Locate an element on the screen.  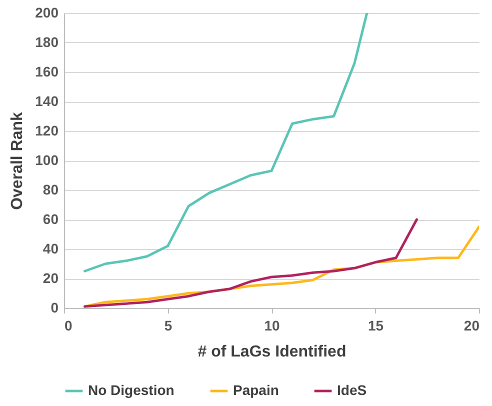
x-axis-title: # of LaGs Identified is located at coordinates (272, 352).